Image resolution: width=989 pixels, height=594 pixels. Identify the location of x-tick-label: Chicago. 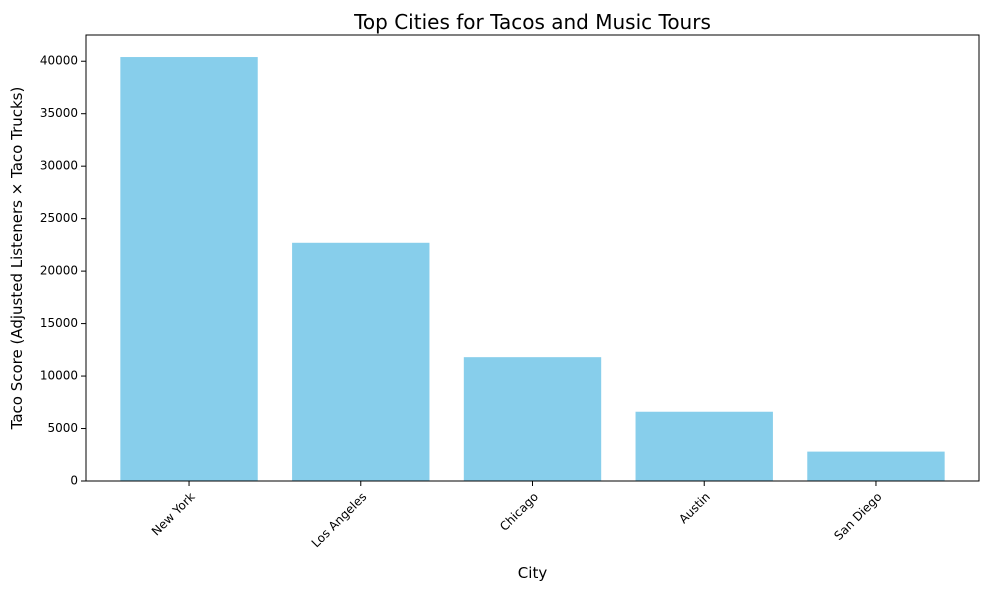
(519, 512).